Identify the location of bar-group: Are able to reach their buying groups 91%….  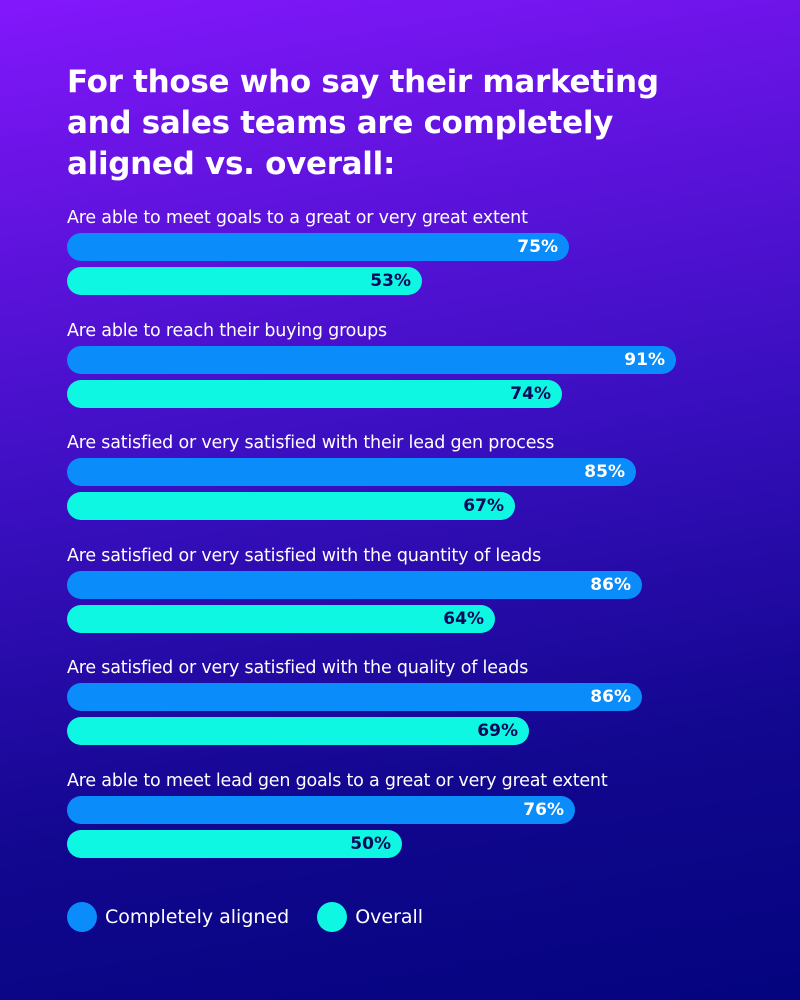
(371, 364).